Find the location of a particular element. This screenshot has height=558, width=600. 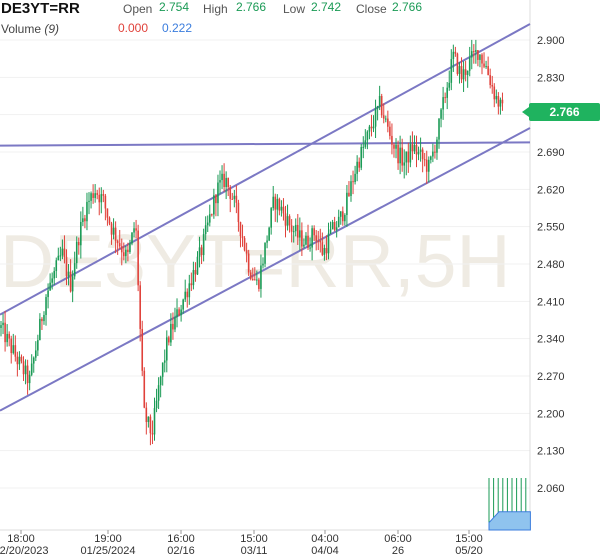

watermark: DE3YT=RR,5H is located at coordinates (255, 261).